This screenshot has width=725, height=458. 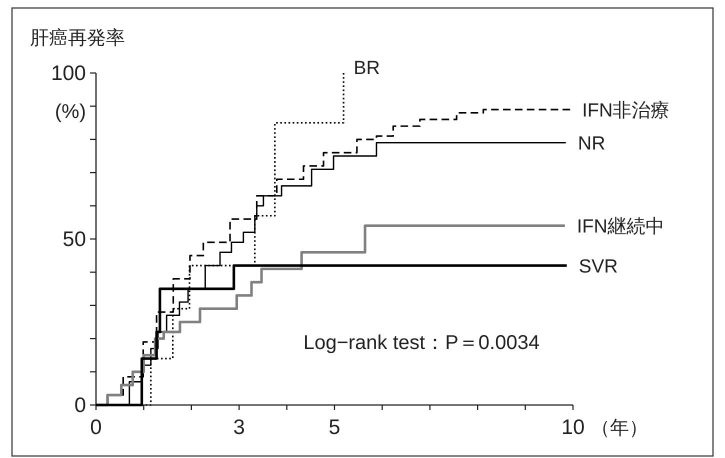 I want to click on x-axis-title: （年）, so click(x=619, y=428).